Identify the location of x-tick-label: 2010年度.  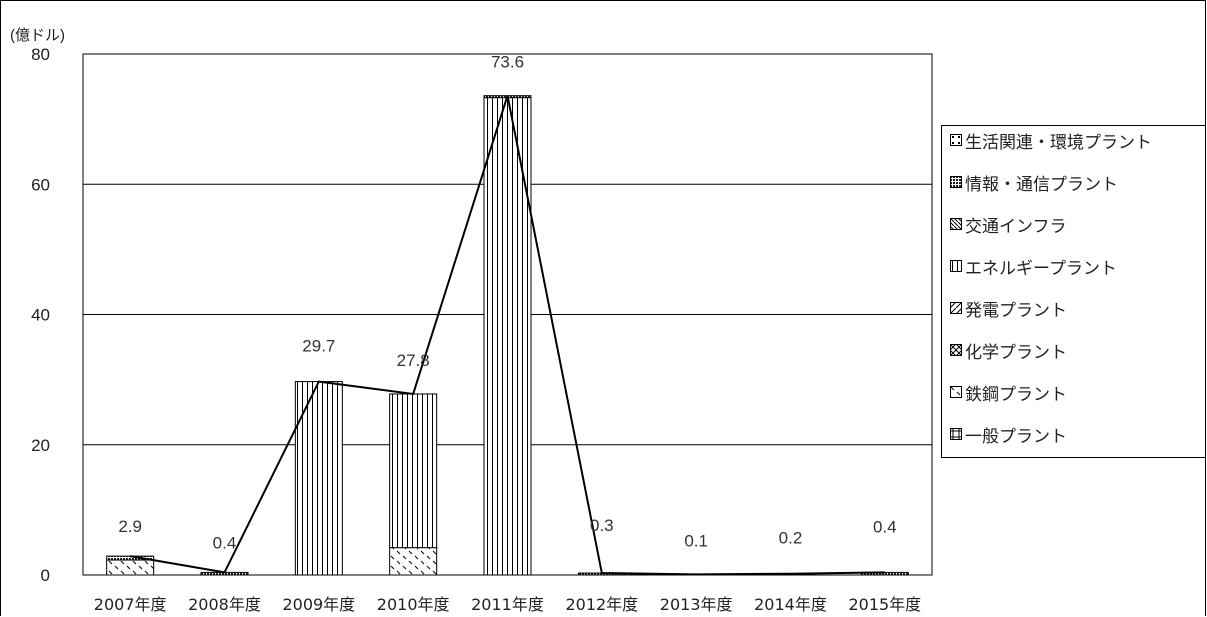
(413, 604).